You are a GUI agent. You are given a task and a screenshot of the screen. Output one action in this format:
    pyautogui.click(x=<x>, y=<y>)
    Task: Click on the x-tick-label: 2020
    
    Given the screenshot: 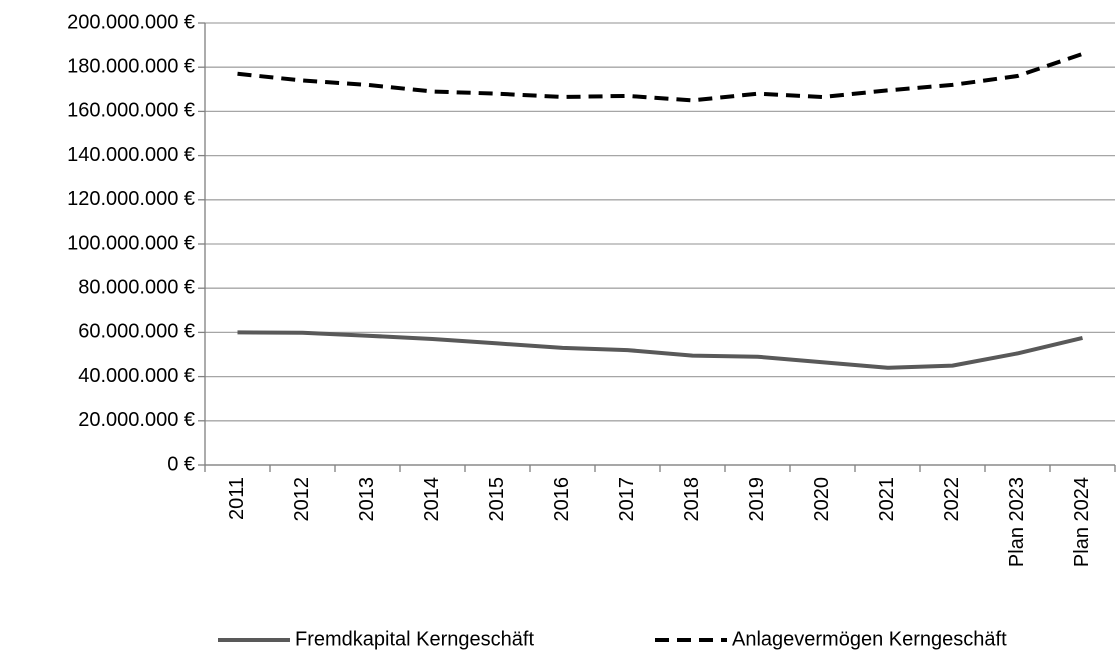 What is the action you would take?
    pyautogui.click(x=822, y=499)
    